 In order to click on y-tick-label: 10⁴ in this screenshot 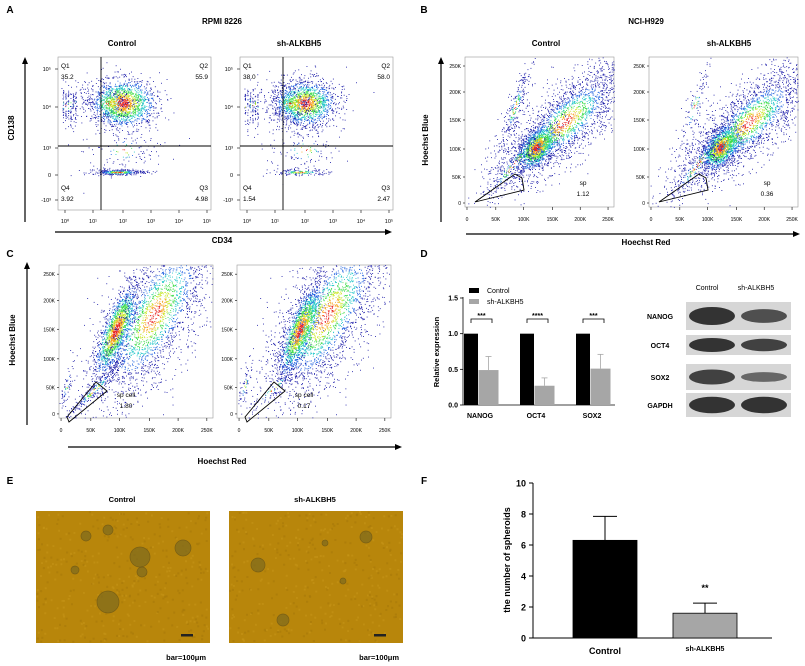, I will do `click(229, 107)`.